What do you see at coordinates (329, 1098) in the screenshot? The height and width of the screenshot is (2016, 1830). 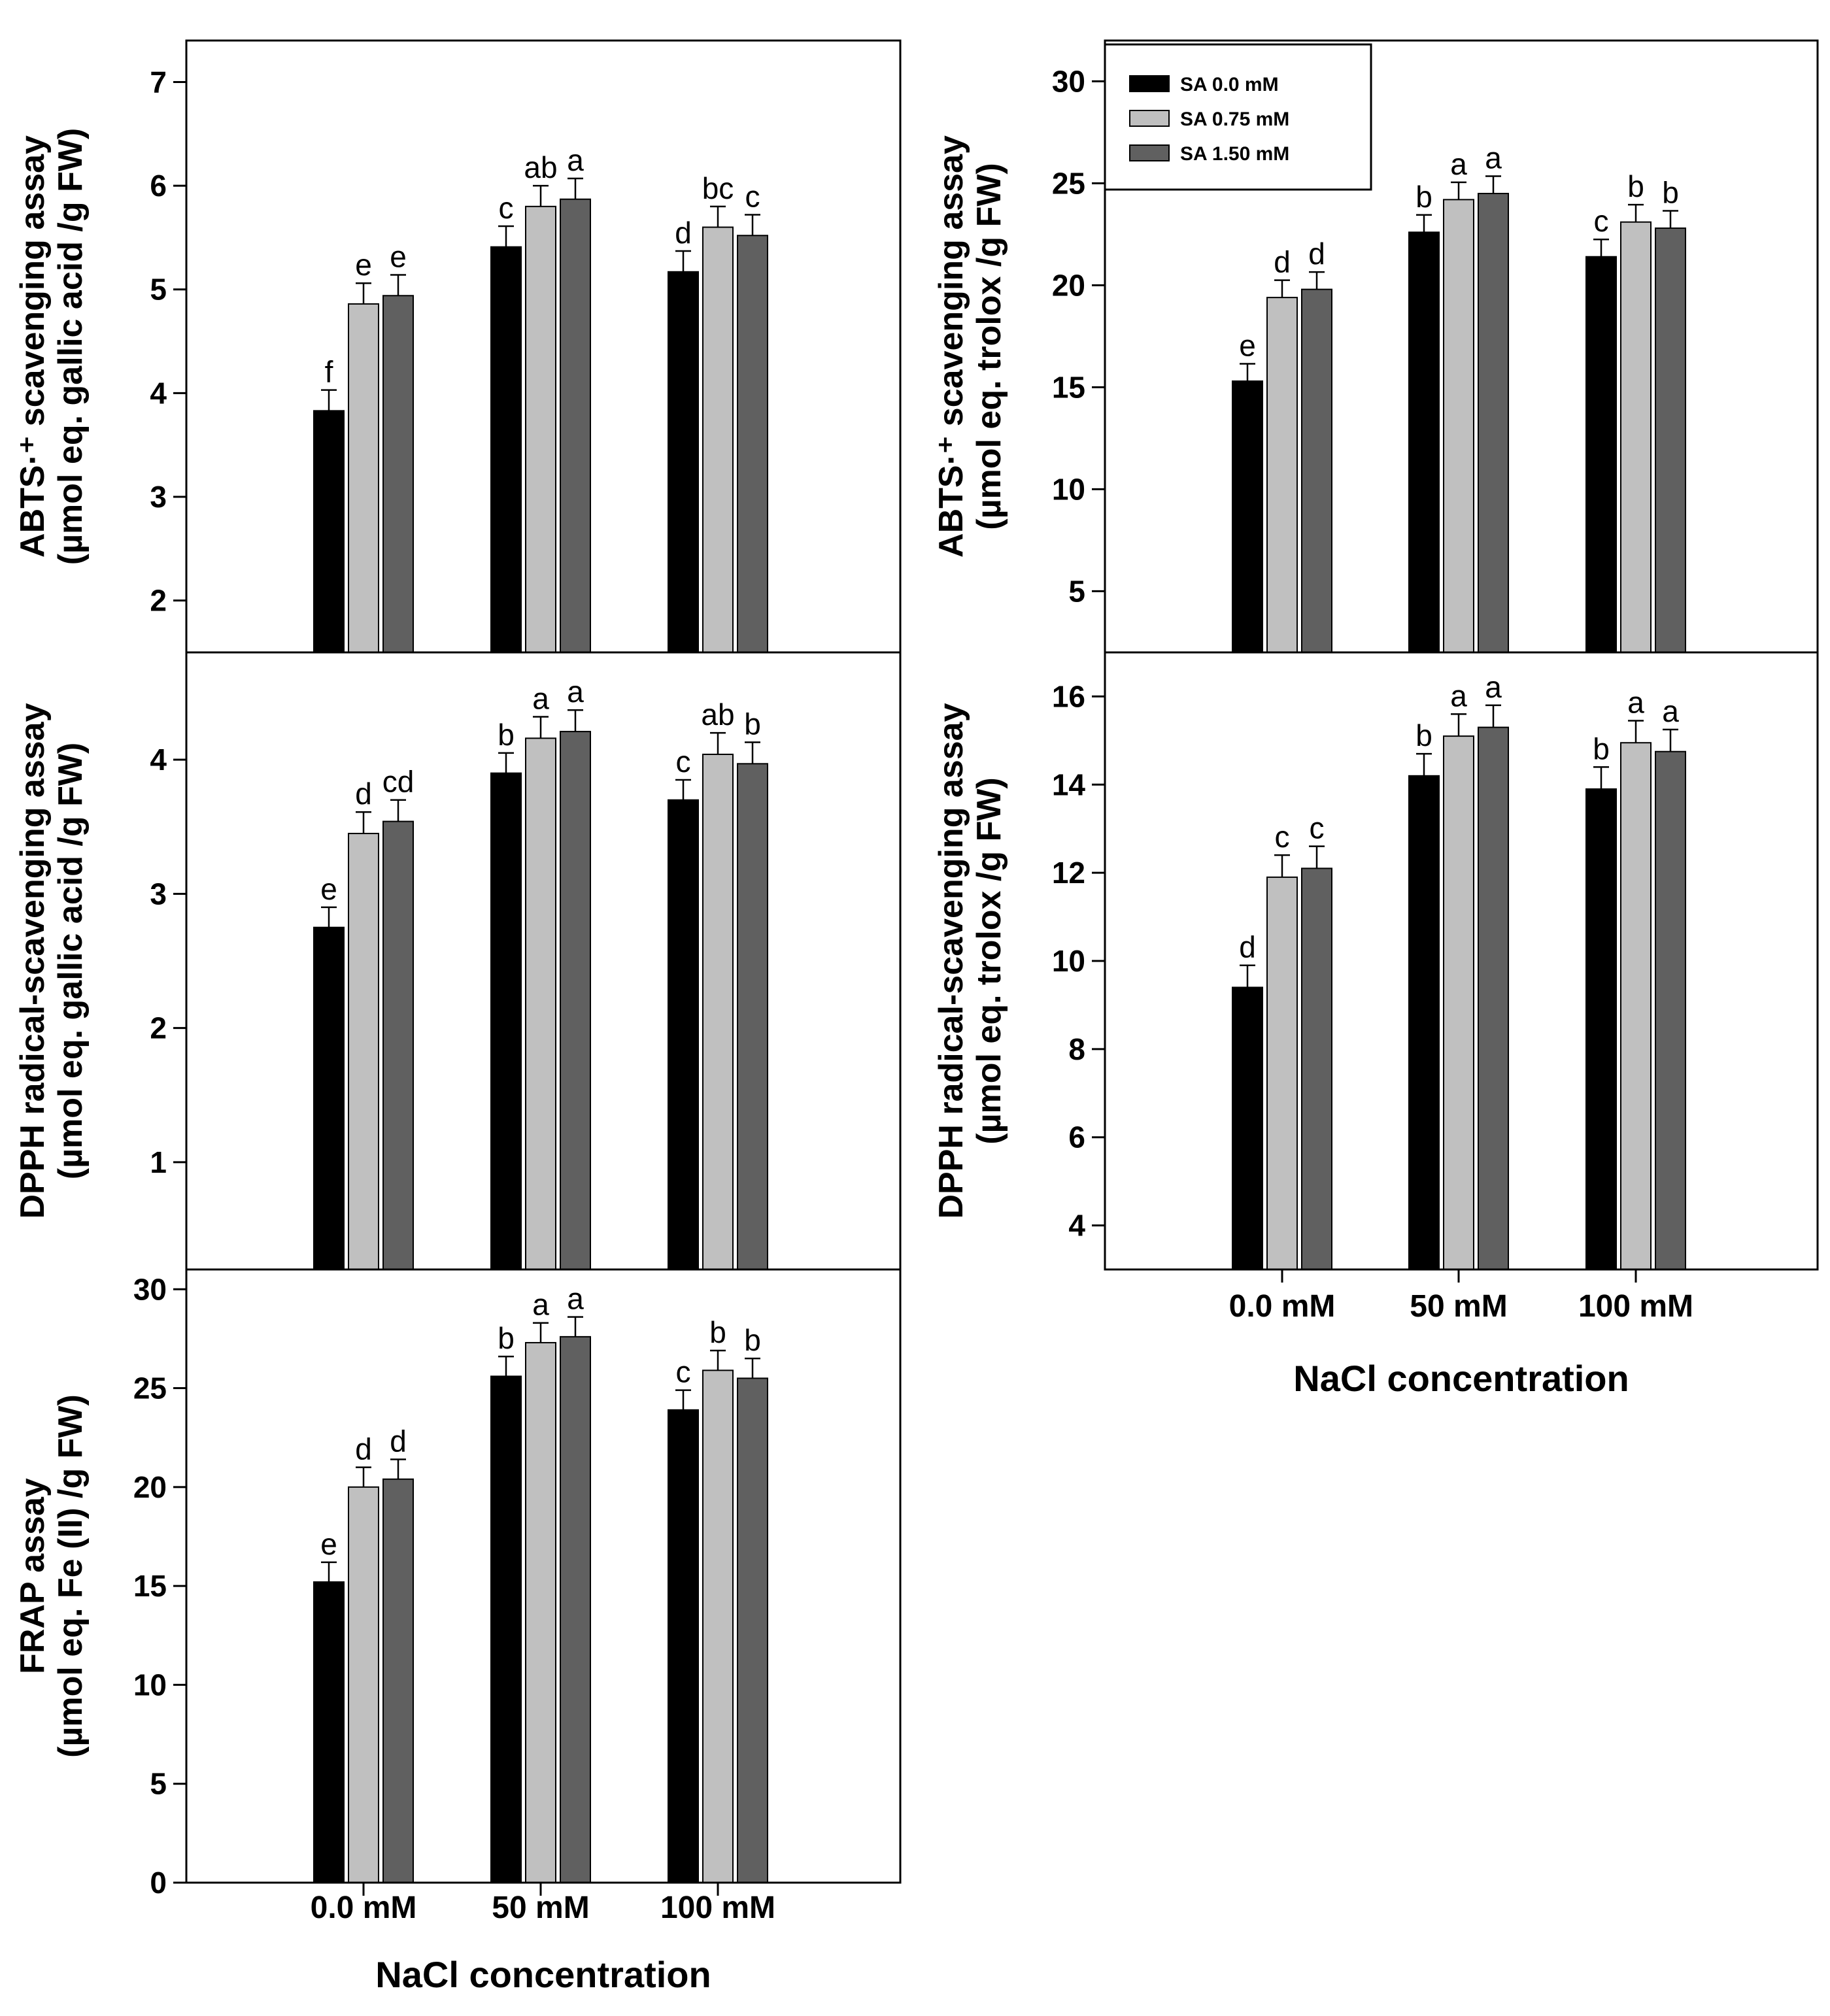 I see `bar-dpph-gallic-s0-c0` at bounding box center [329, 1098].